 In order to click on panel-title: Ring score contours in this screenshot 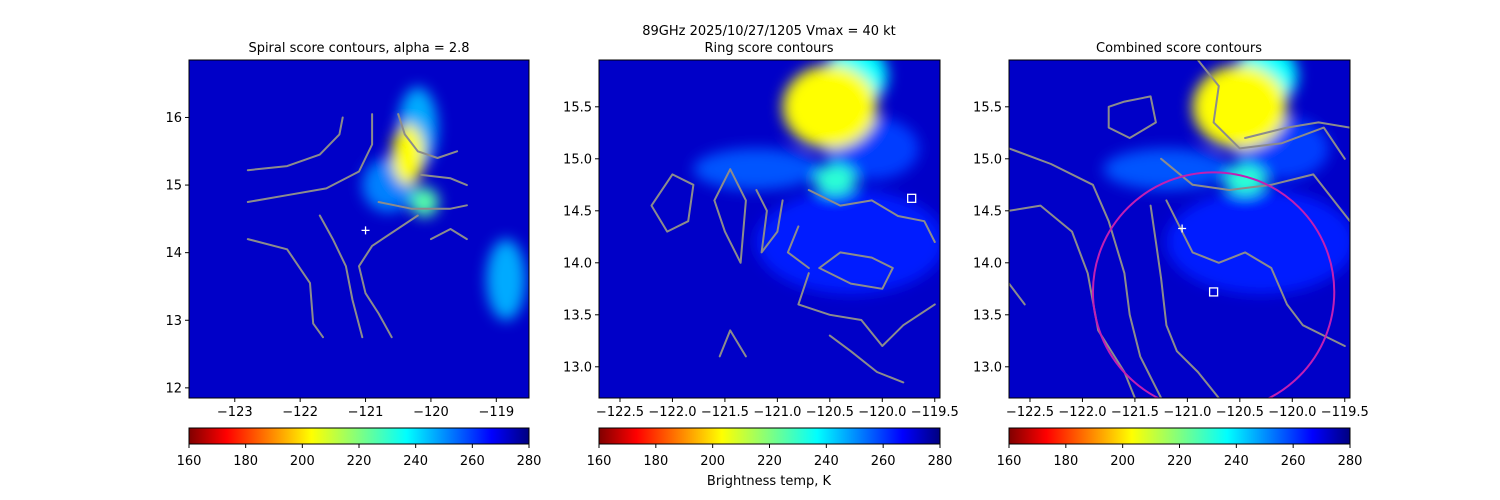, I will do `click(768, 48)`.